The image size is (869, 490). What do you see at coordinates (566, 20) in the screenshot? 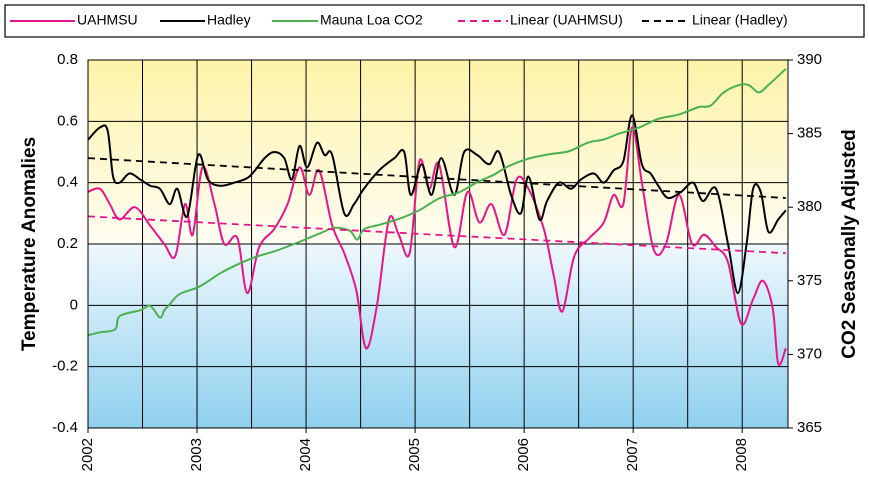
I see `legend-label: Linear (UAHMSU)` at bounding box center [566, 20].